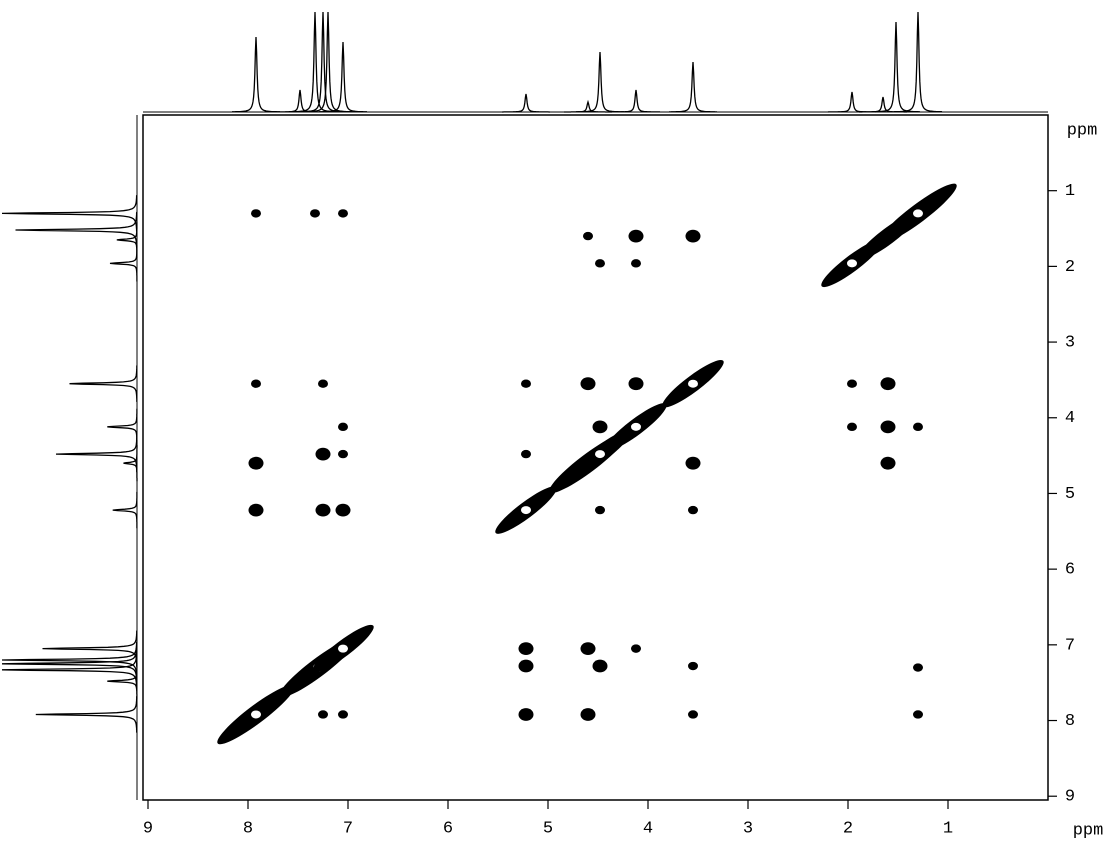 Image resolution: width=1120 pixels, height=842 pixels. Describe the element at coordinates (948, 828) in the screenshot. I see `x-tick-label: 1` at that location.